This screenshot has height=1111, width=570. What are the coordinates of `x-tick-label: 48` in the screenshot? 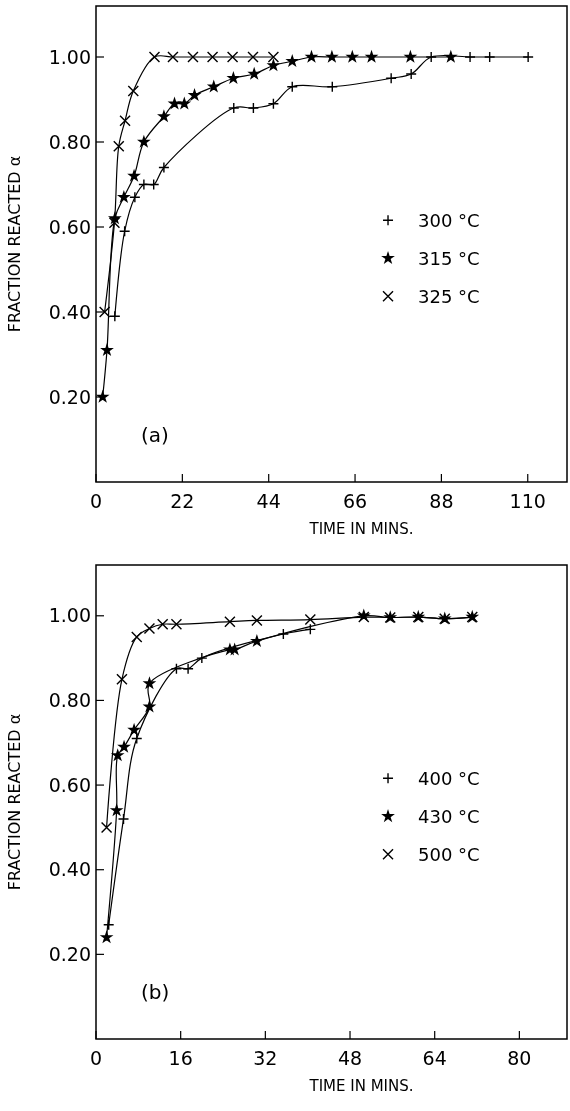 It's located at (350, 1058).